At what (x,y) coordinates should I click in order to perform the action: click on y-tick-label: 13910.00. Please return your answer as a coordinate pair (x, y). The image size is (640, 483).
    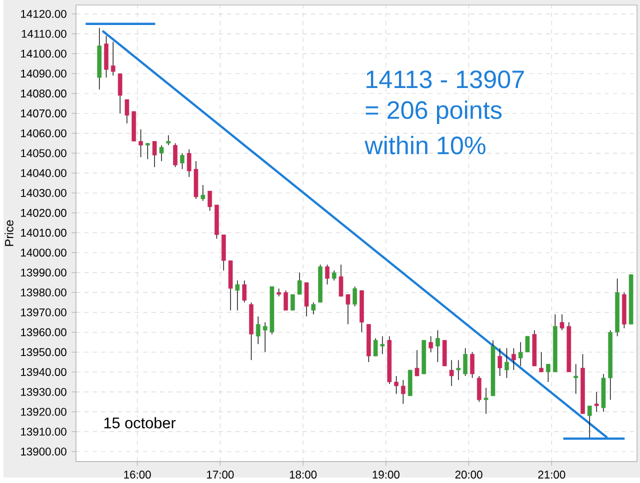
    Looking at the image, I should click on (43, 432).